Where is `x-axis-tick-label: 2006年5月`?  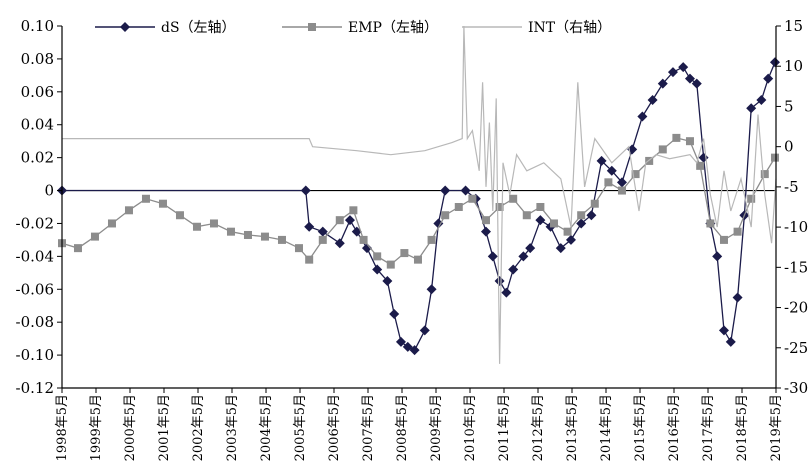
x-axis-tick-label: 2006年5月 is located at coordinates (334, 427).